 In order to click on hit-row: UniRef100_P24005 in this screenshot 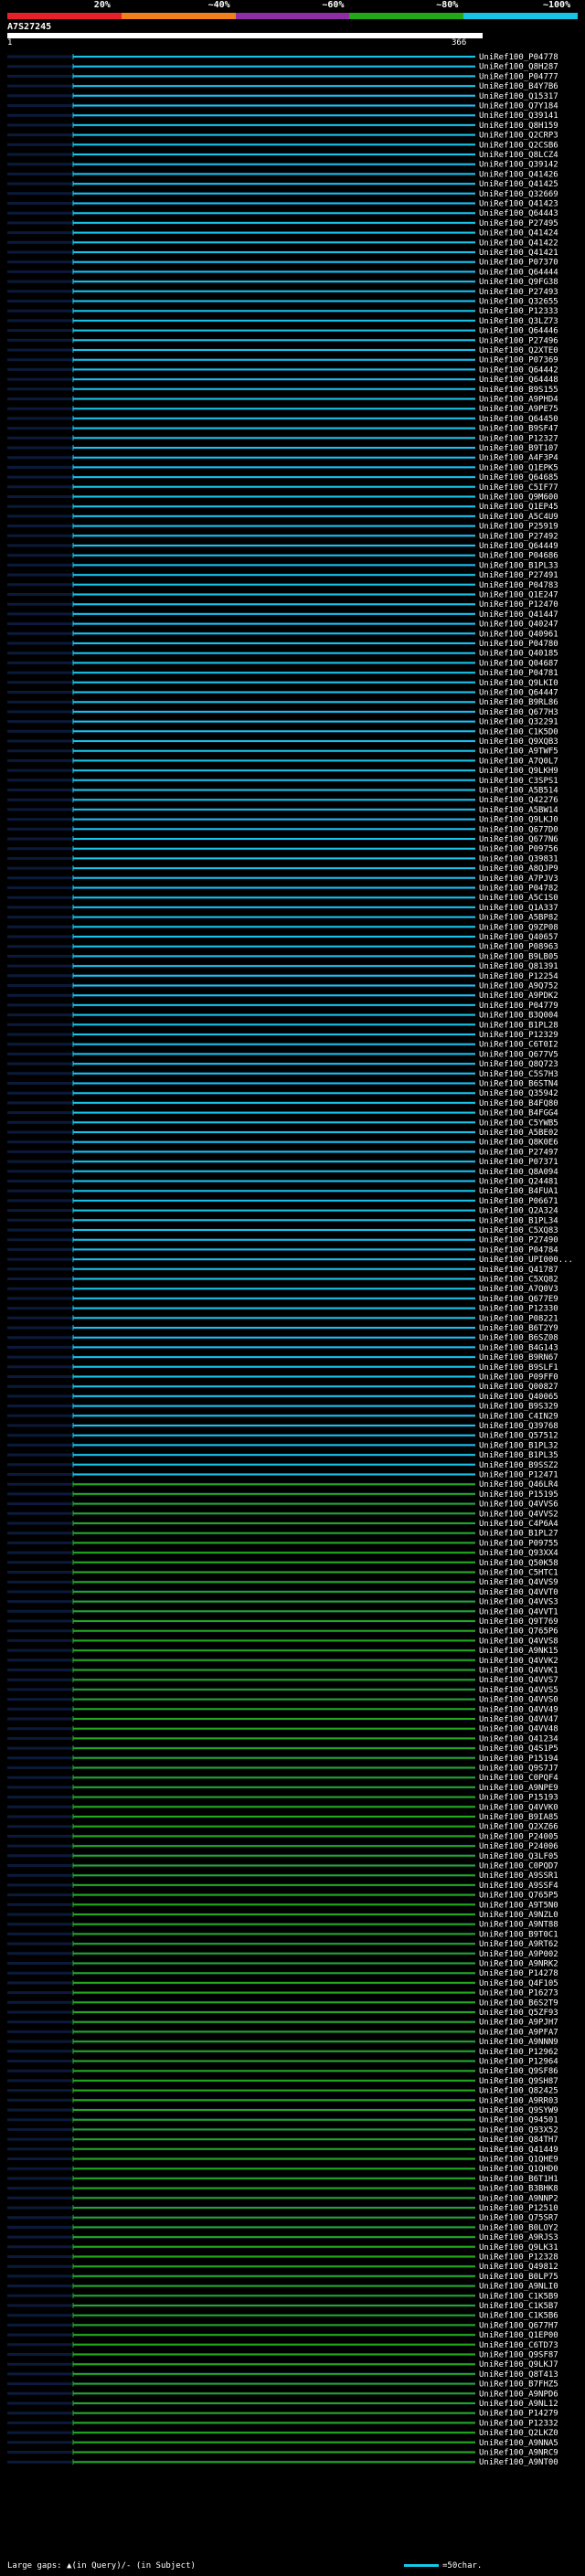, I will do `click(283, 1836)`.